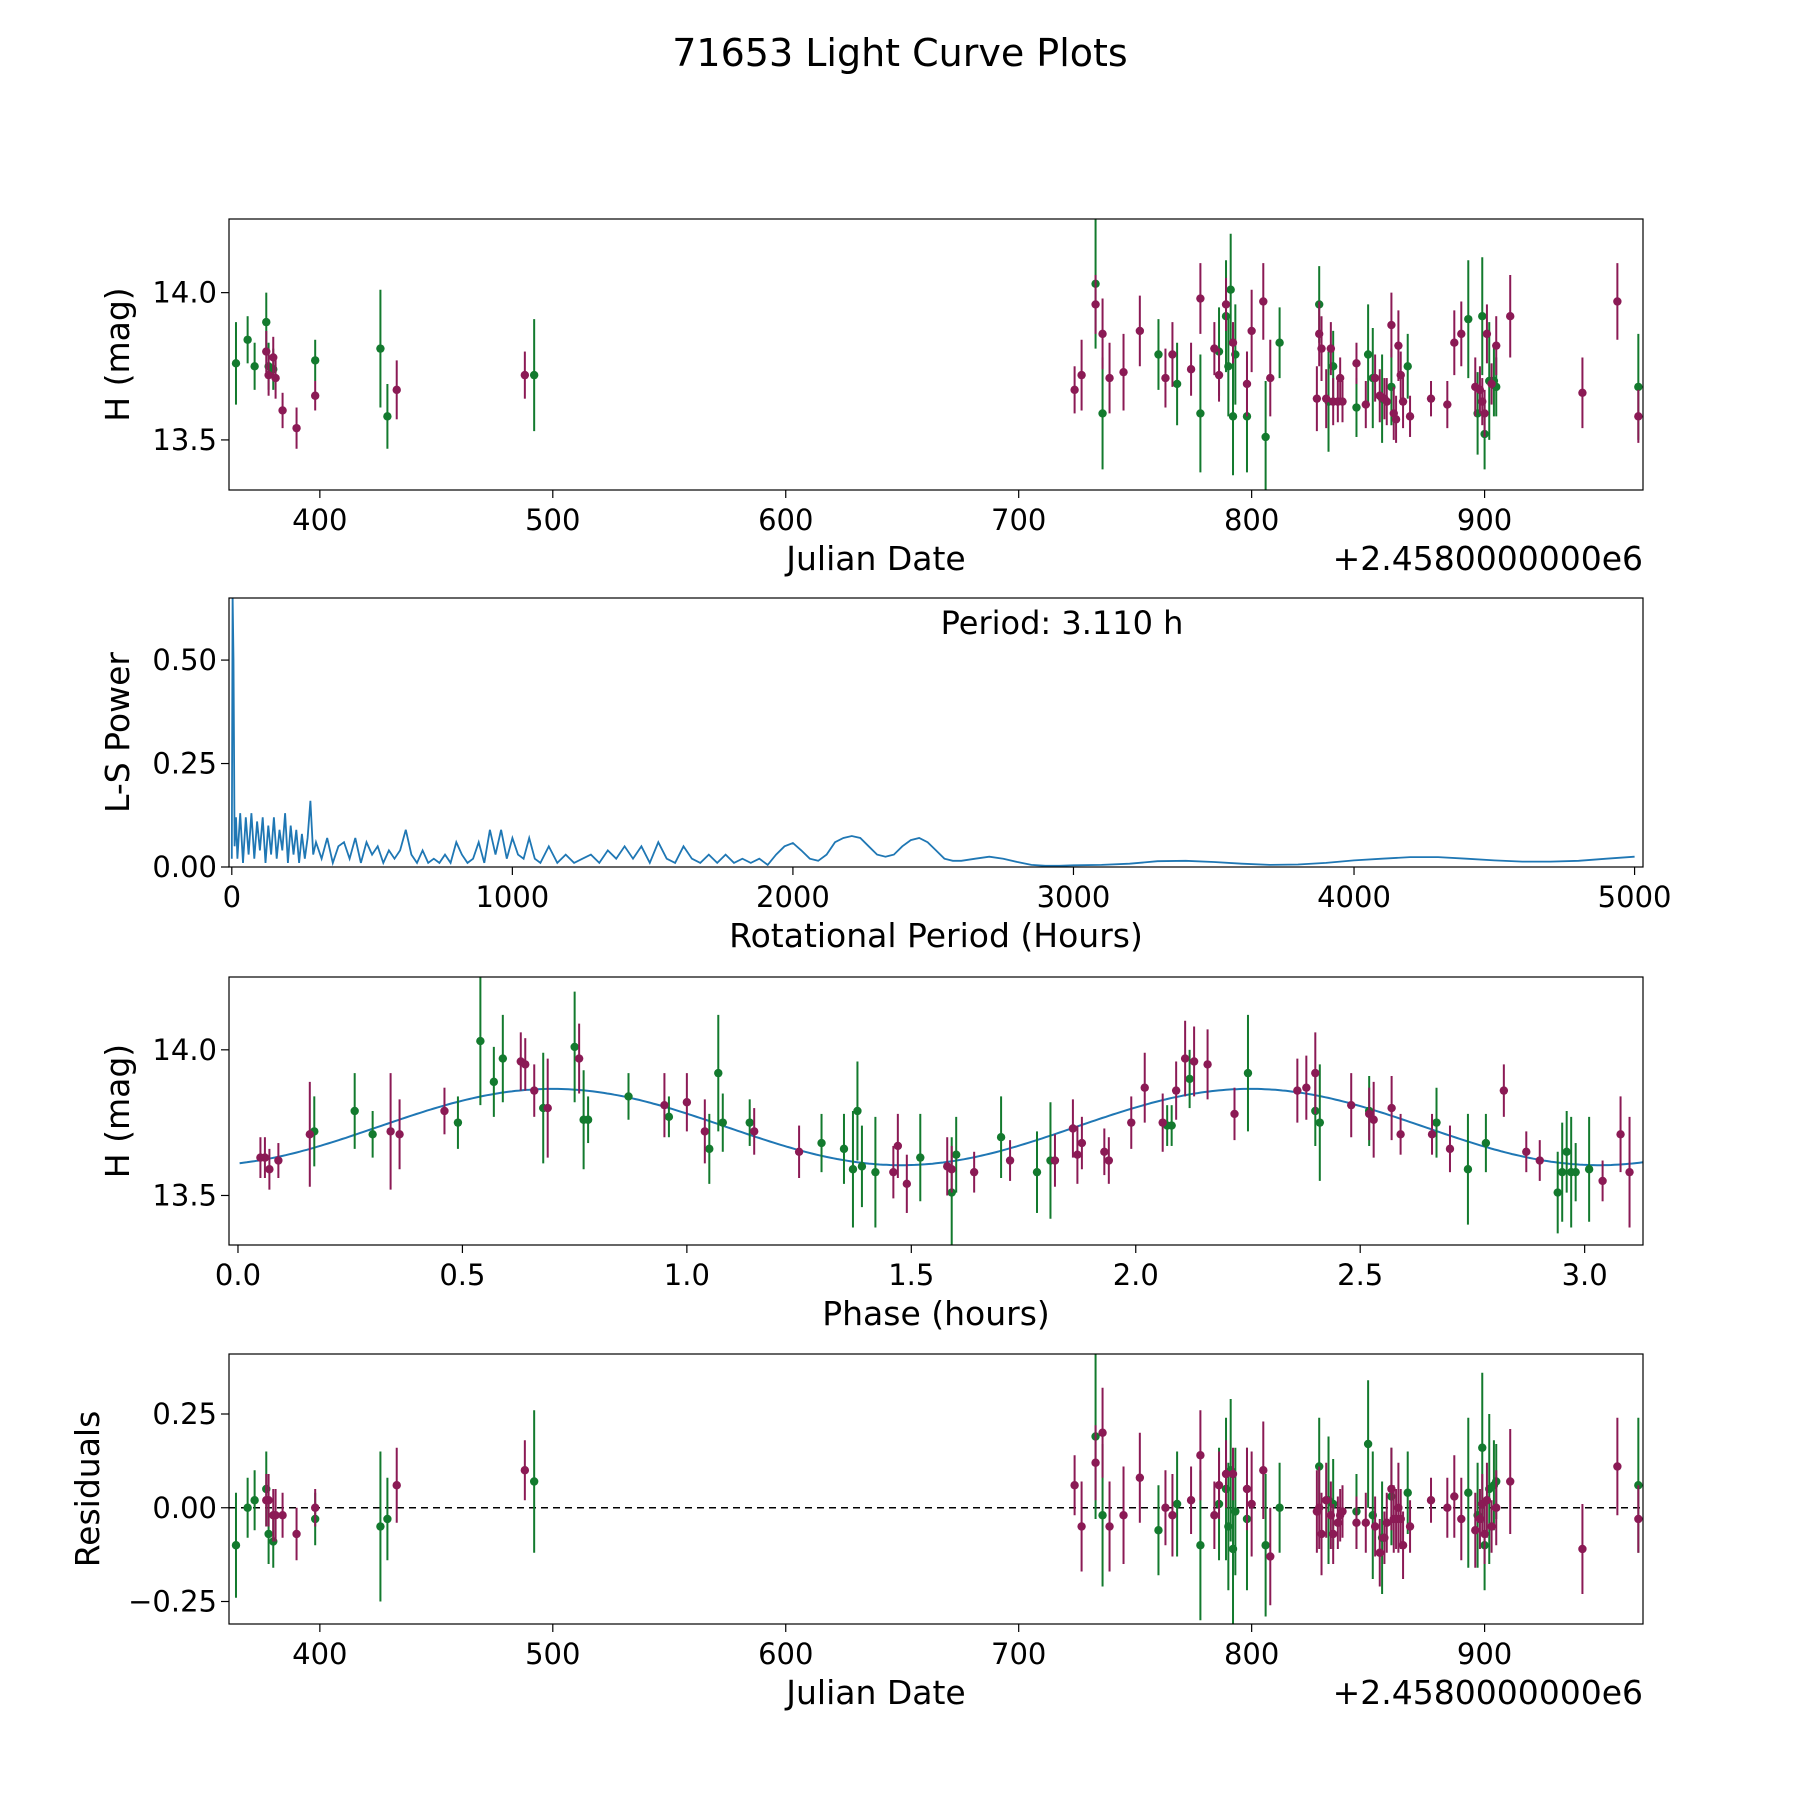  What do you see at coordinates (1062, 623) in the screenshot?
I see `period-annotation: Period: 3.110 h` at bounding box center [1062, 623].